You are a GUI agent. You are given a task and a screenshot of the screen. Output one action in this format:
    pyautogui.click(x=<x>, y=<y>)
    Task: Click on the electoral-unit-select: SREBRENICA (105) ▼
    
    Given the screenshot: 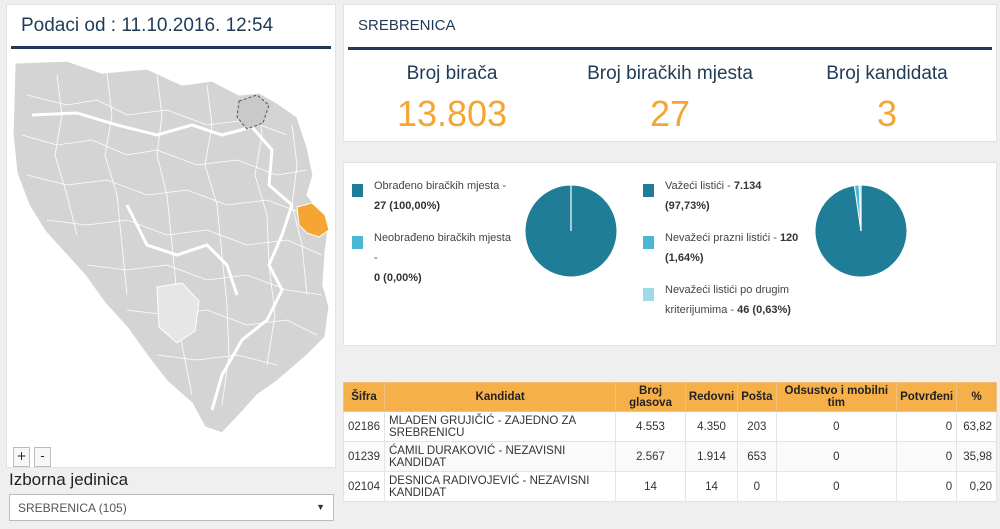 What is the action you would take?
    pyautogui.click(x=171, y=507)
    